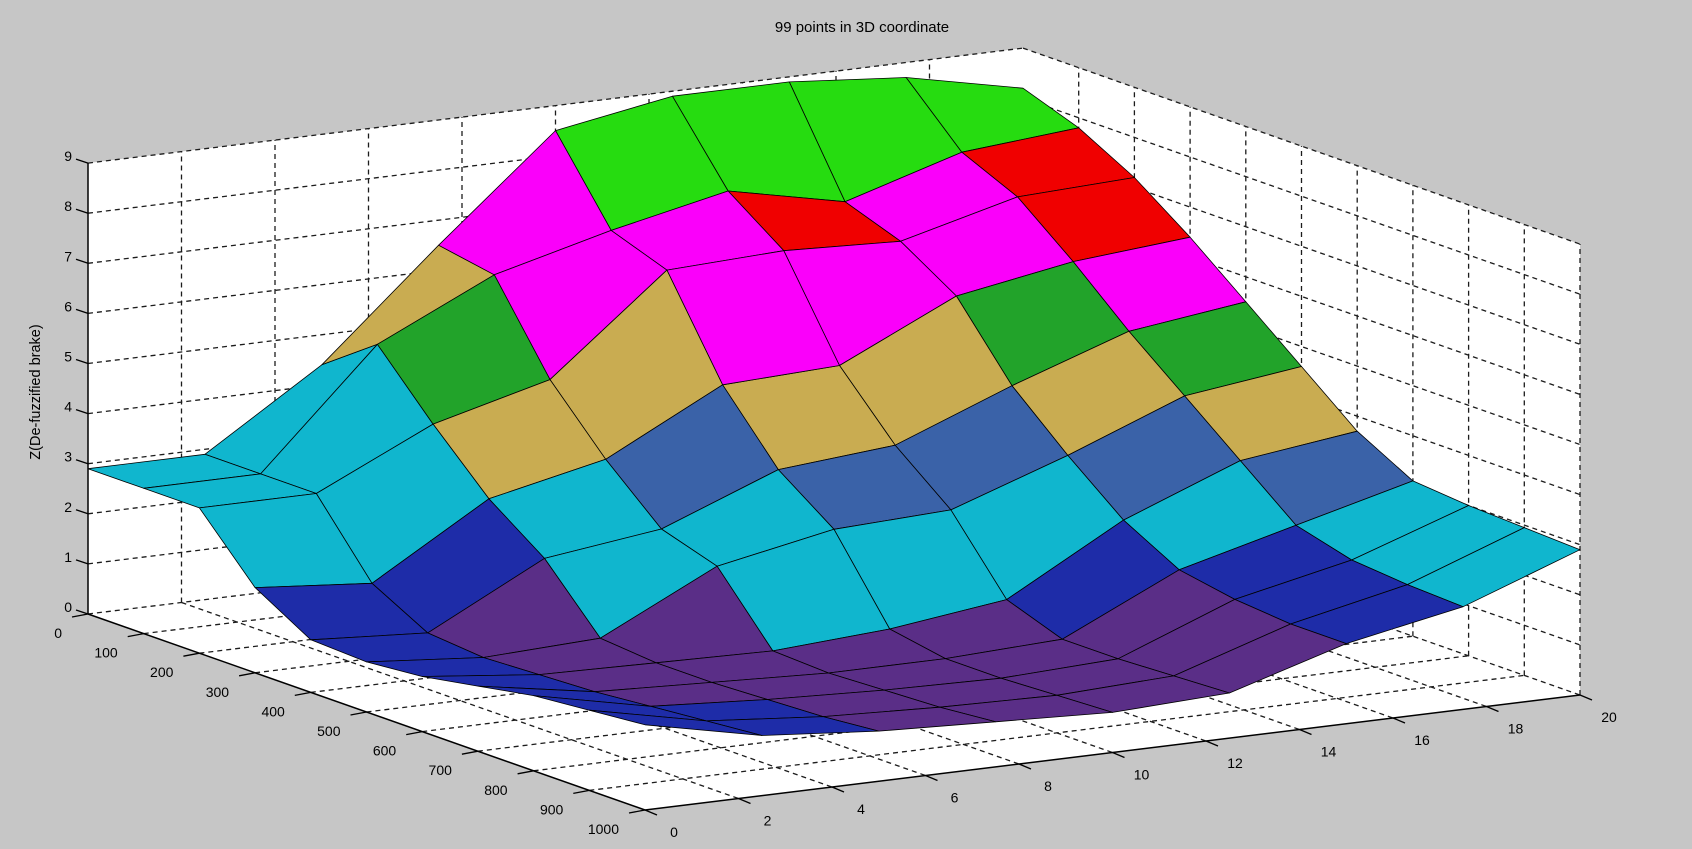  I want to click on floor-grid-line, so click(1057, 733).